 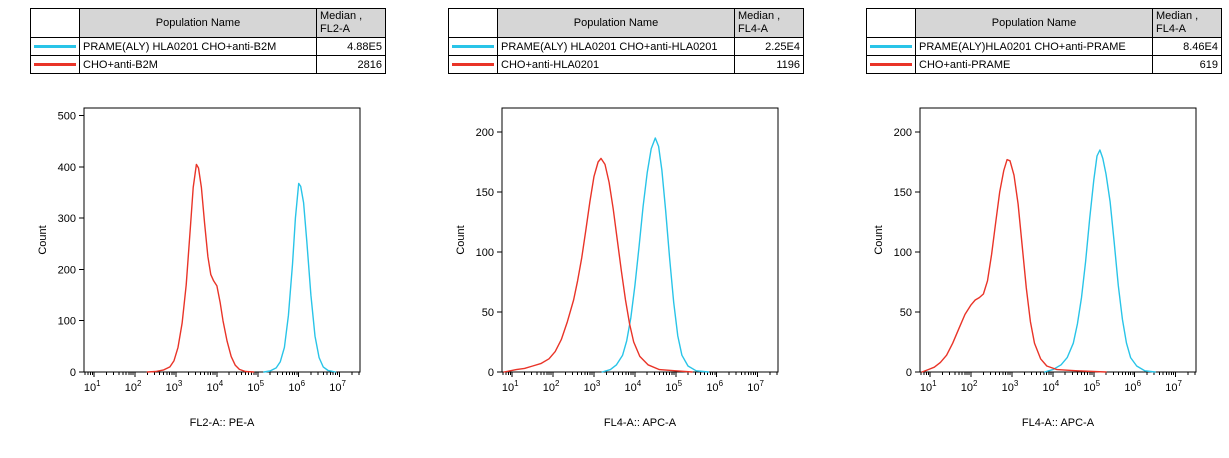 I want to click on median-header-line2: FL2-A, so click(x=335, y=29).